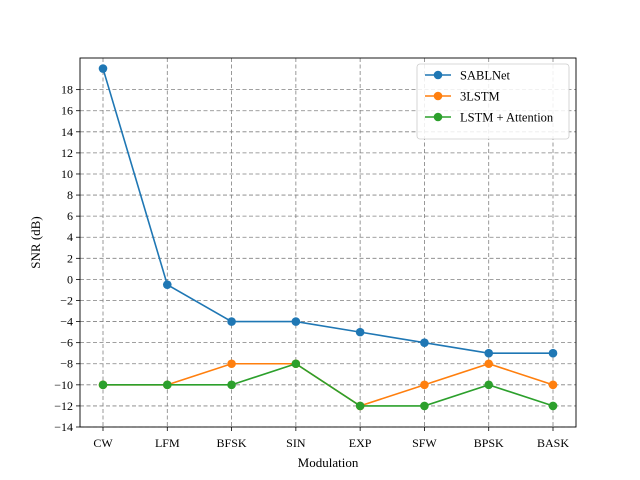 Image resolution: width=640 pixels, height=480 pixels. What do you see at coordinates (63, 385) in the screenshot?
I see `y-tick-label: −10` at bounding box center [63, 385].